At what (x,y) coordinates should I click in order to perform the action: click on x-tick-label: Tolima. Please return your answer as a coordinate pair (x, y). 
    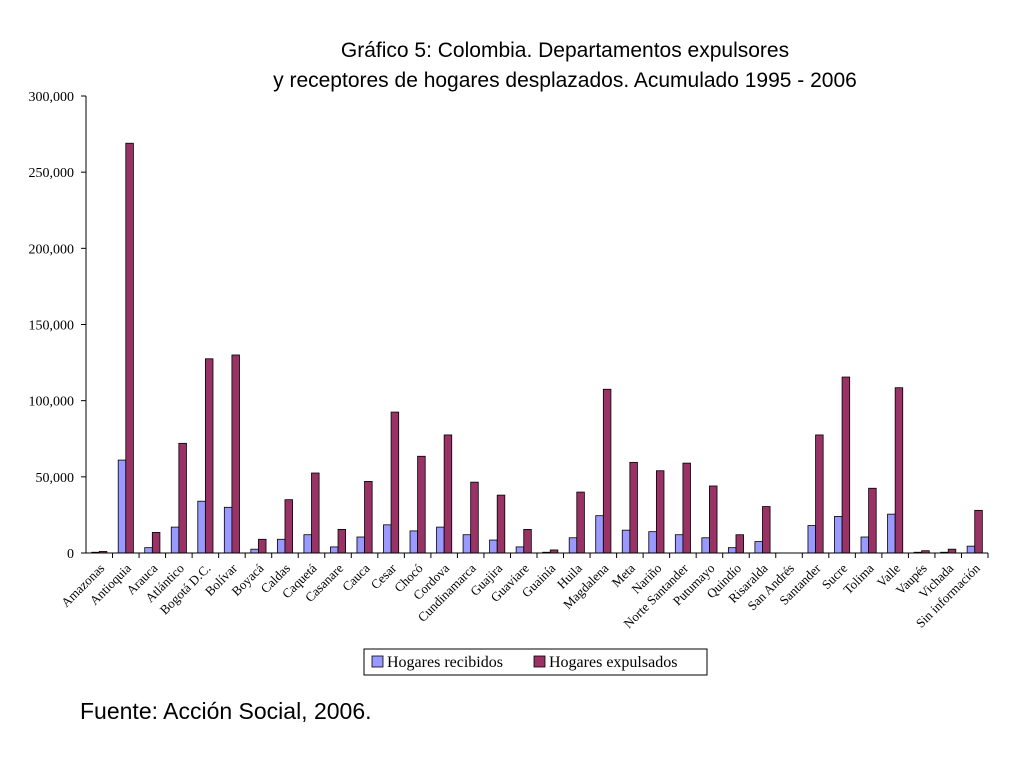
    Looking at the image, I should click on (858, 578).